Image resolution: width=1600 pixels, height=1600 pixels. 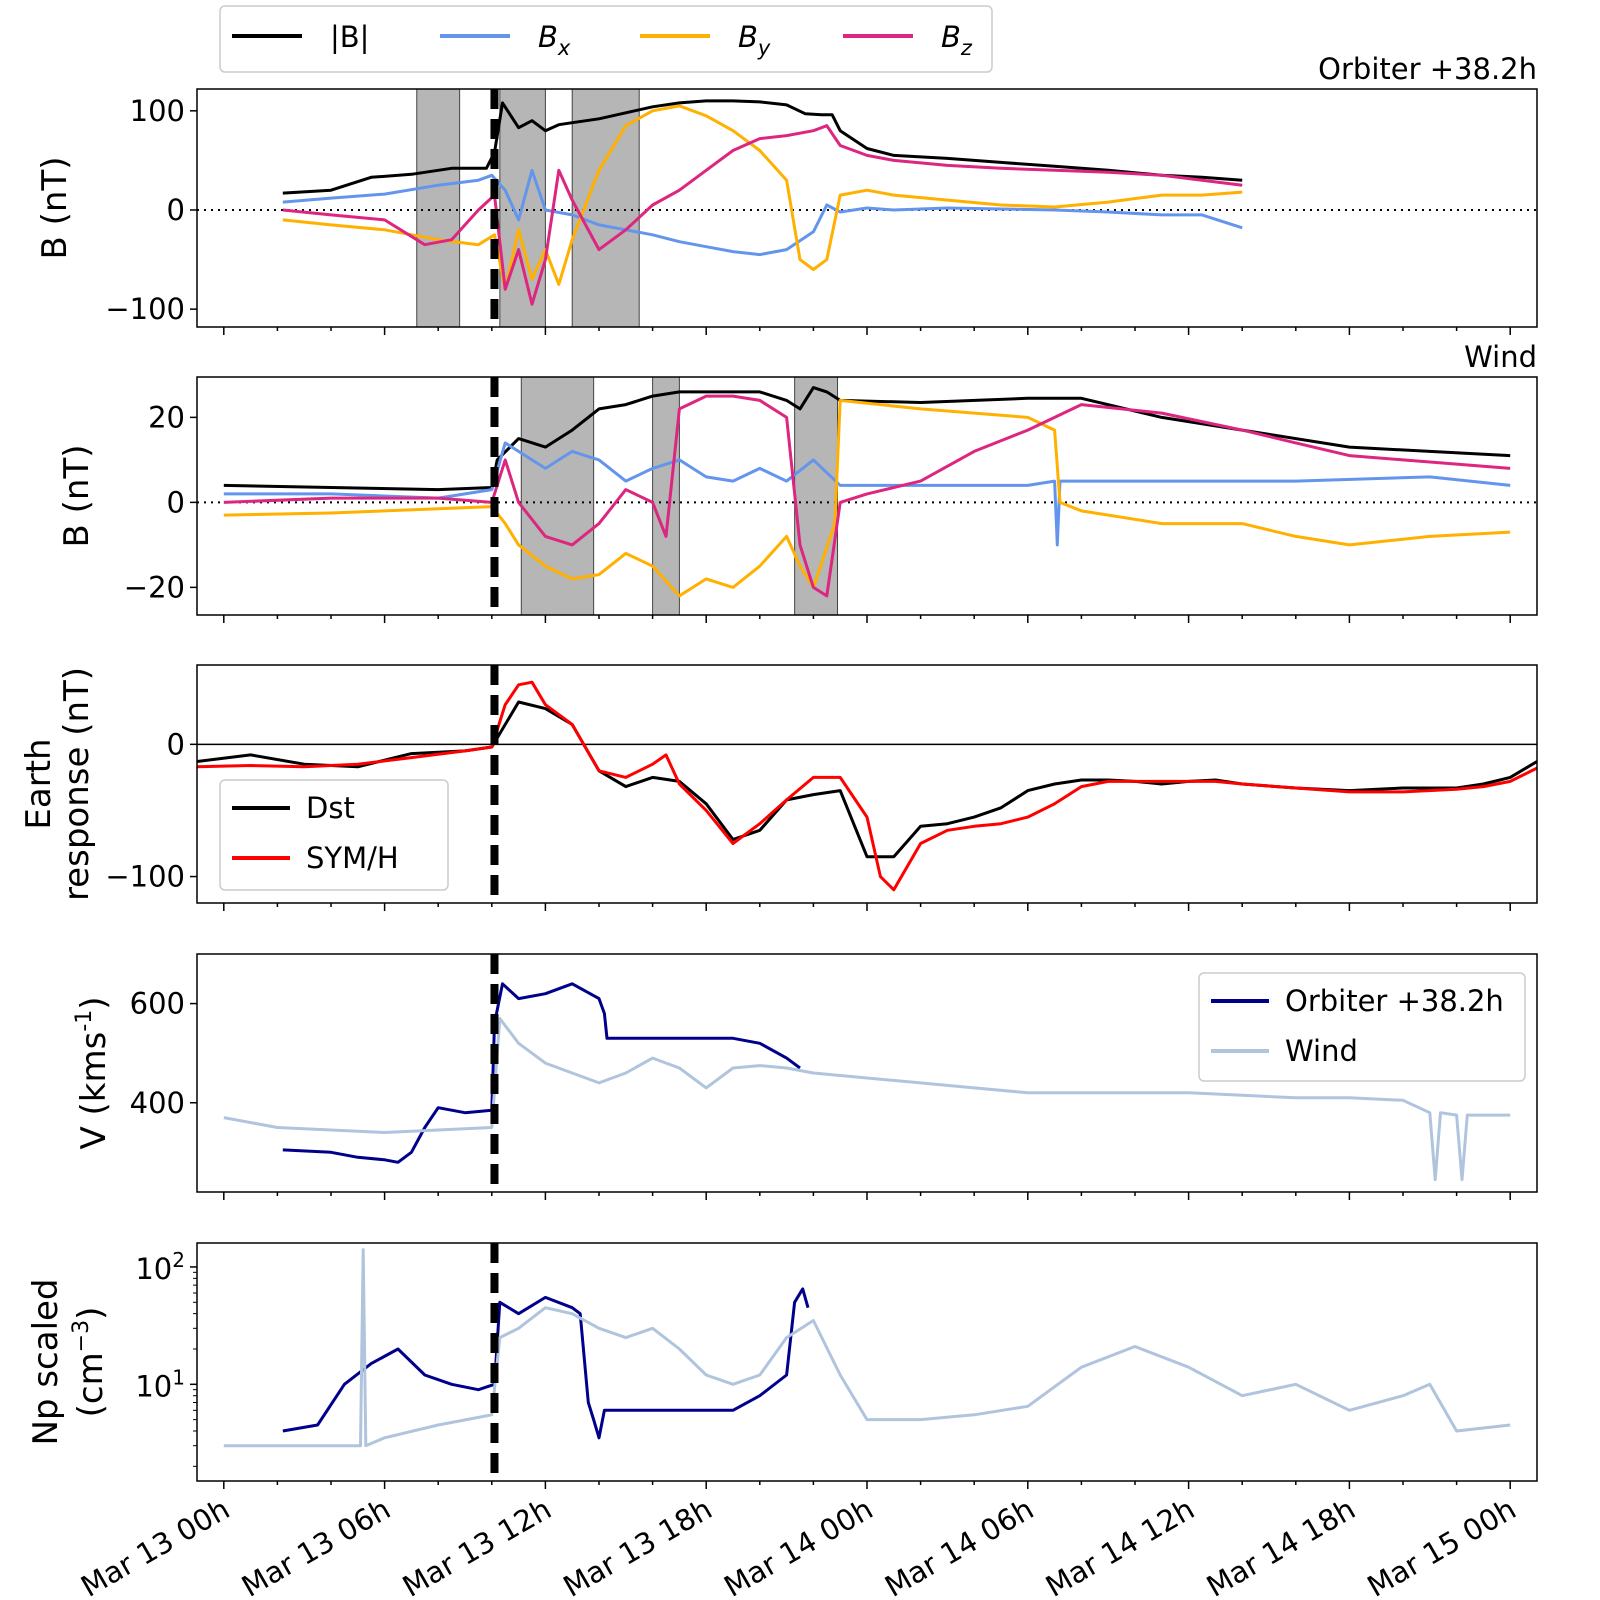 I want to click on plot-area-orbiter-b, so click(x=867, y=208).